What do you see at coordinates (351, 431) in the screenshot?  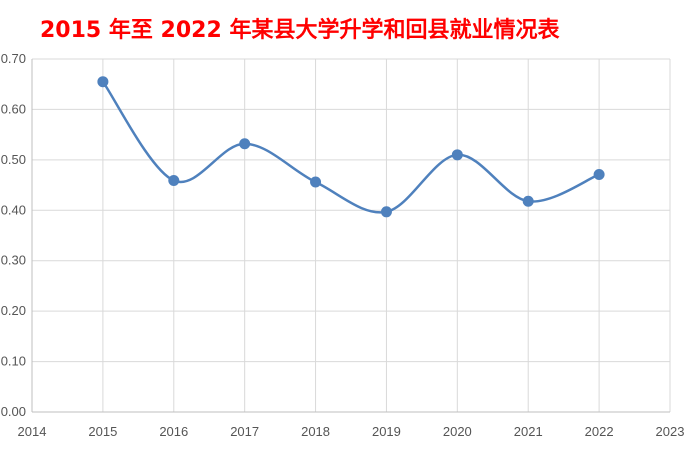 I see `x-tick-labels: 2014 2015 2016 2017 2018 2019 2020 2021 2022 2023` at bounding box center [351, 431].